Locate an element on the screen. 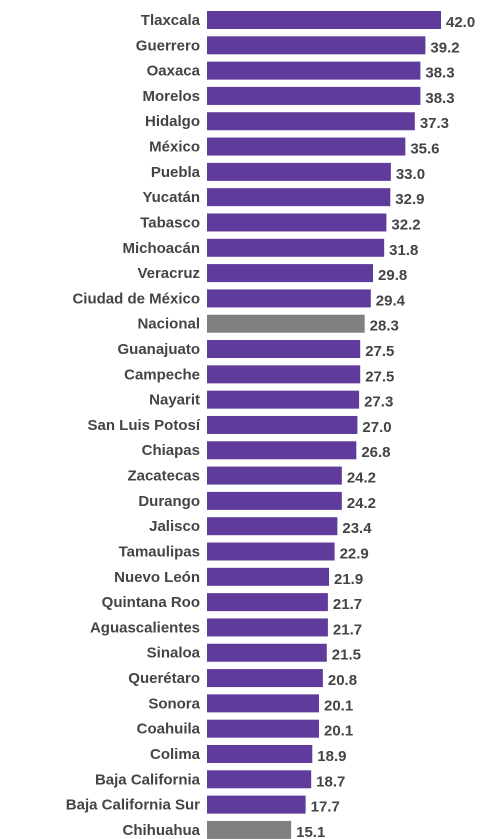 The image size is (494, 839). category-label: Querétaro is located at coordinates (164, 678).